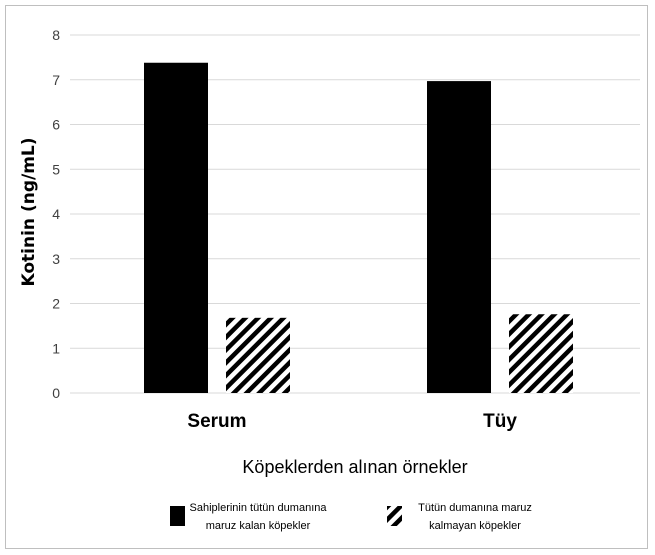 The width and height of the screenshot is (655, 555). I want to click on category-label: Serum, so click(216, 421).